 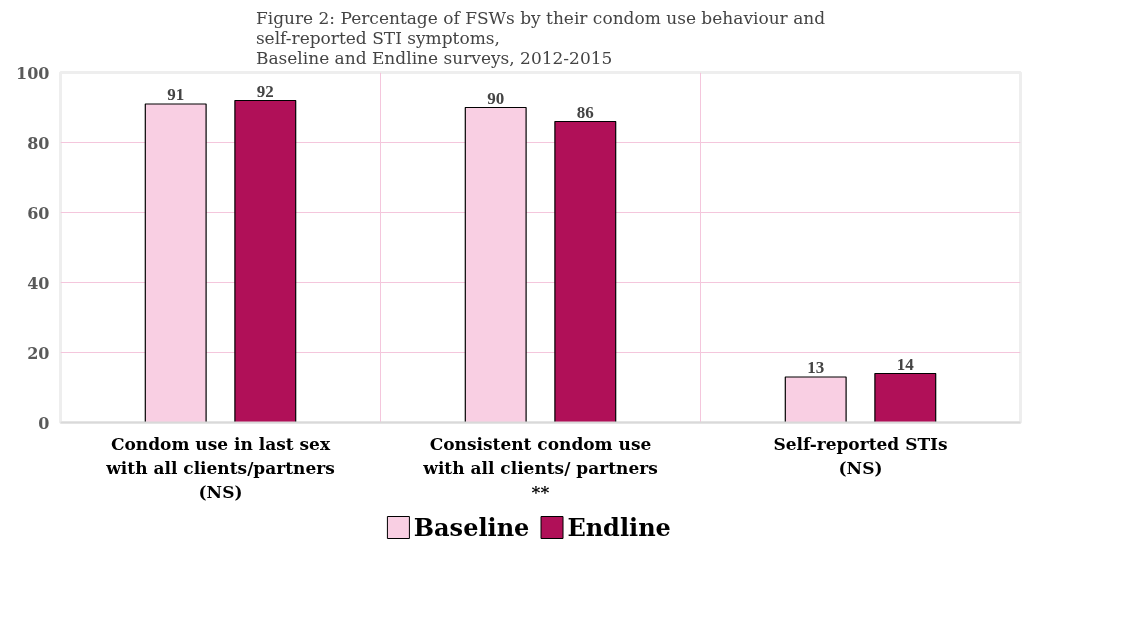 I want to click on y-tick-label: 40, so click(x=38, y=283).